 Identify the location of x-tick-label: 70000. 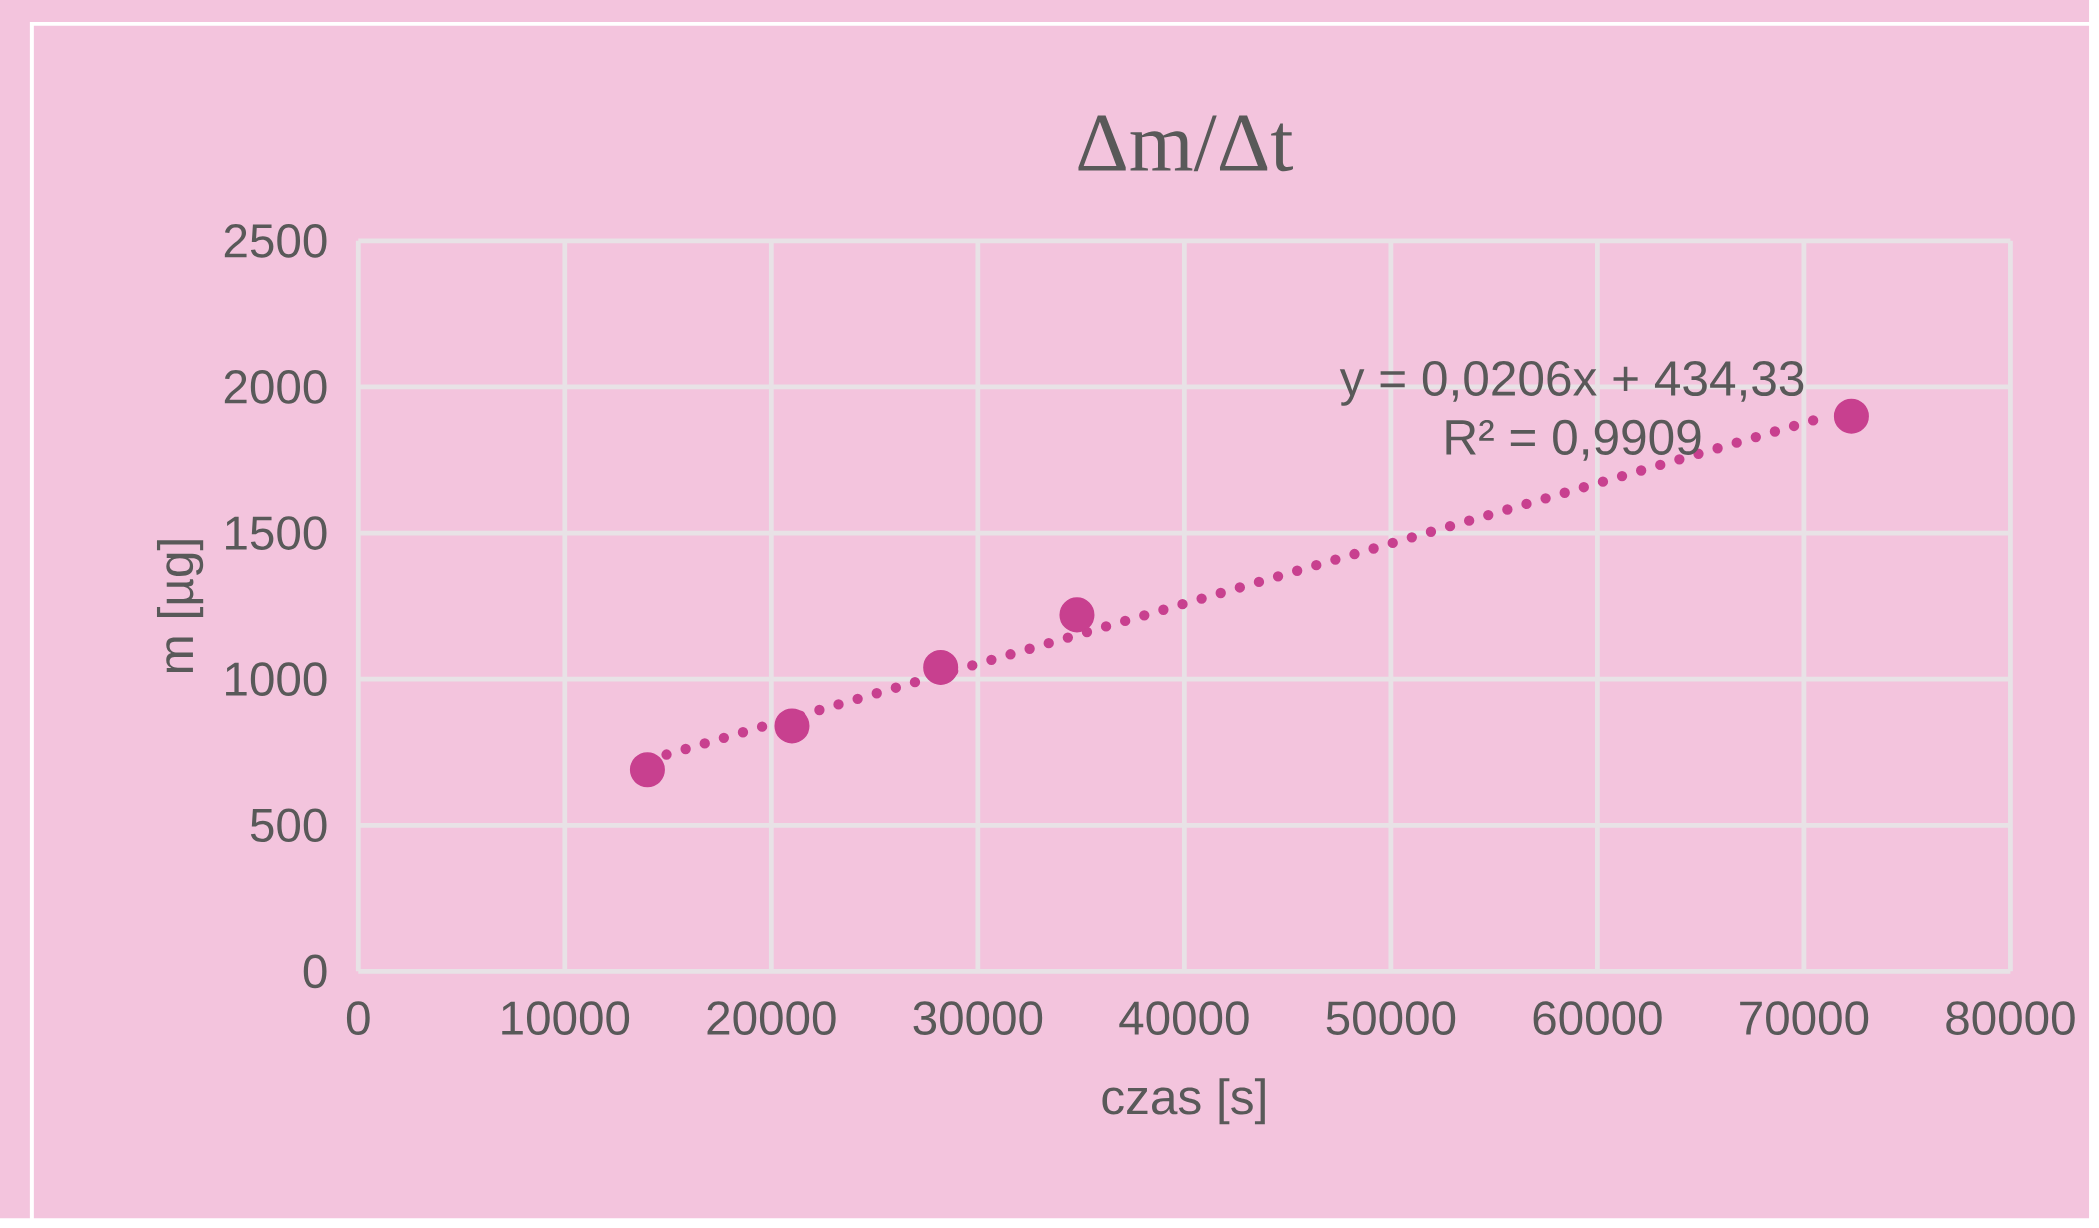
(1804, 1018).